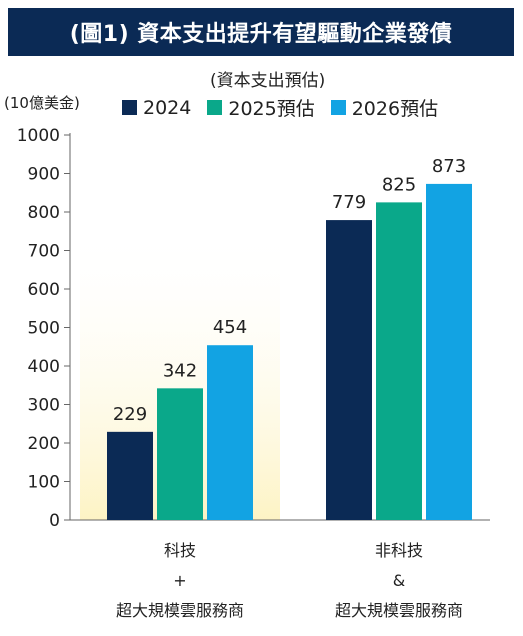 This screenshot has height=636, width=523. I want to click on category-label-nontech-line3: 超大規模雲服務商, so click(398, 610).